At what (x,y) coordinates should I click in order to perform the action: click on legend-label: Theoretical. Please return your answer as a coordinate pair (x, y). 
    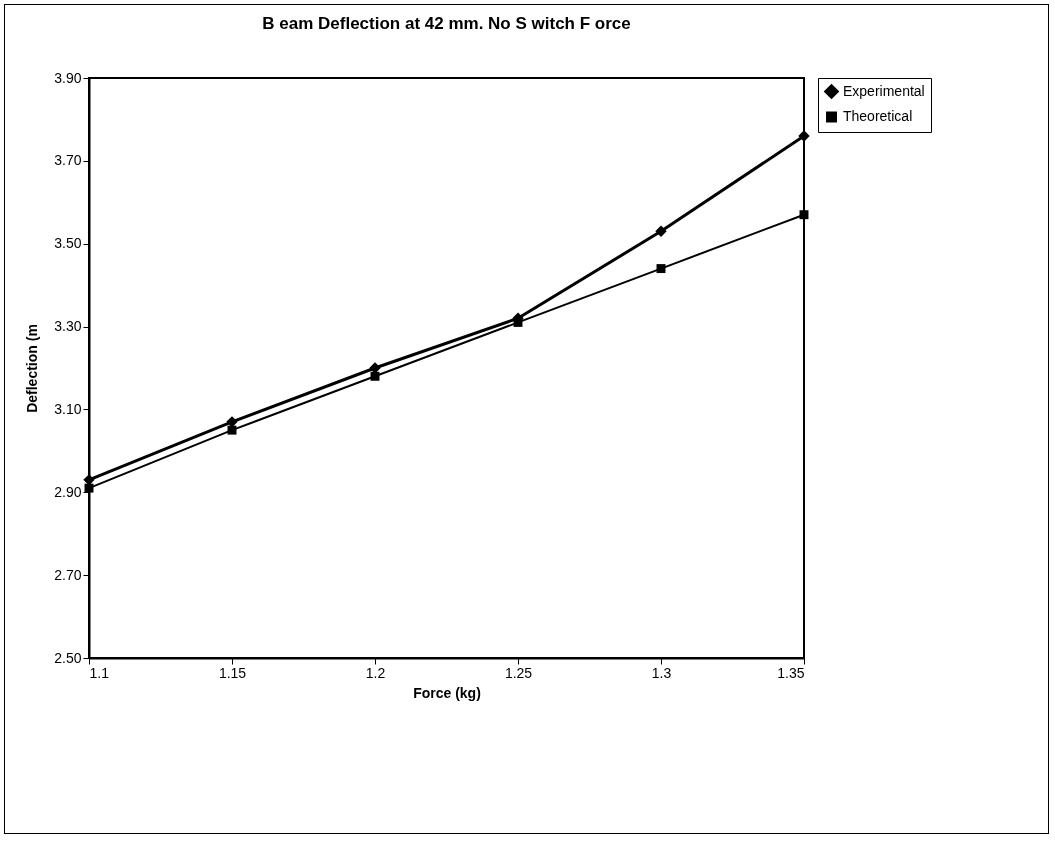
    Looking at the image, I should click on (878, 116).